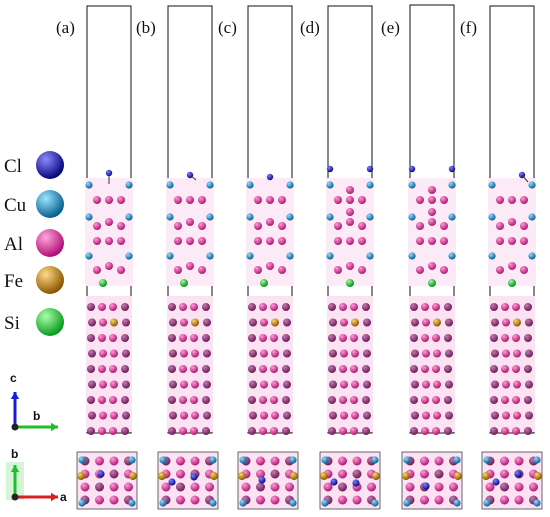 The image size is (550, 517). Describe the element at coordinates (97, 257) in the screenshot. I see `panel-a: (a)` at that location.